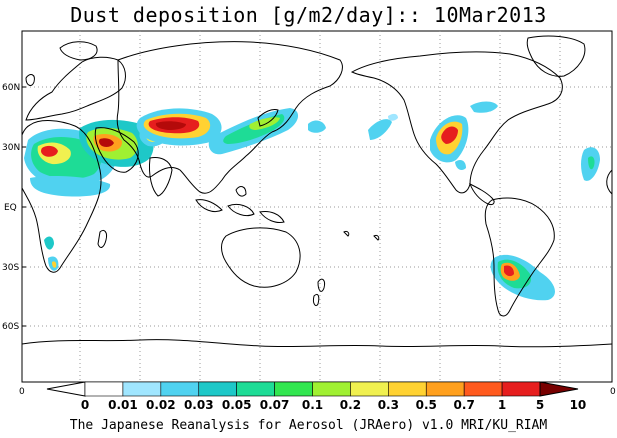  I want to click on colorbar: 0 0.01 0.02 0.03 0.05 0.07 0.1 0.2 0.3 0.5 0.7 1 5 10, so click(316, 396).